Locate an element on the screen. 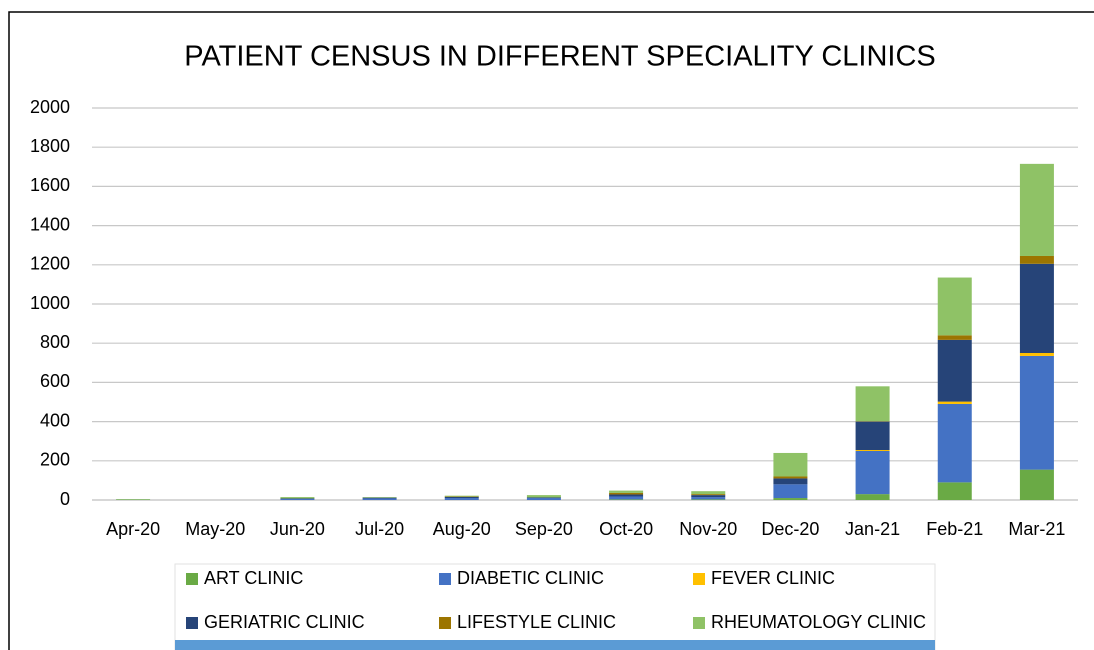 Image resolution: width=1094 pixels, height=650 pixels. x-tick-label: Feb-21 is located at coordinates (954, 529).